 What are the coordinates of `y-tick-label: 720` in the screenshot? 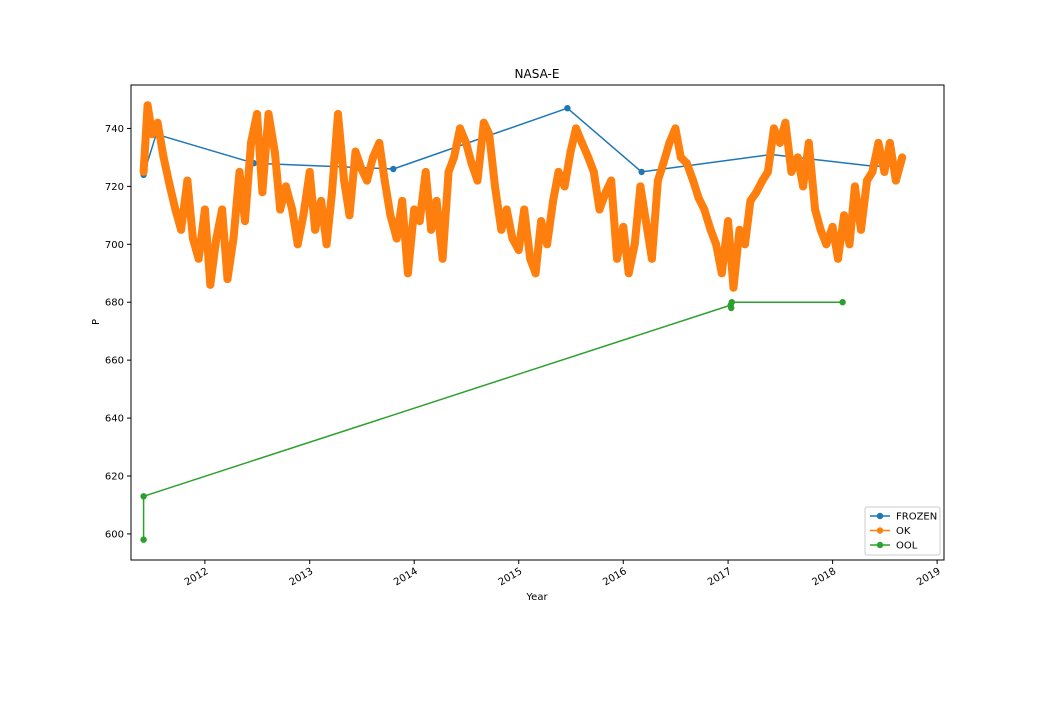 It's located at (114, 187).